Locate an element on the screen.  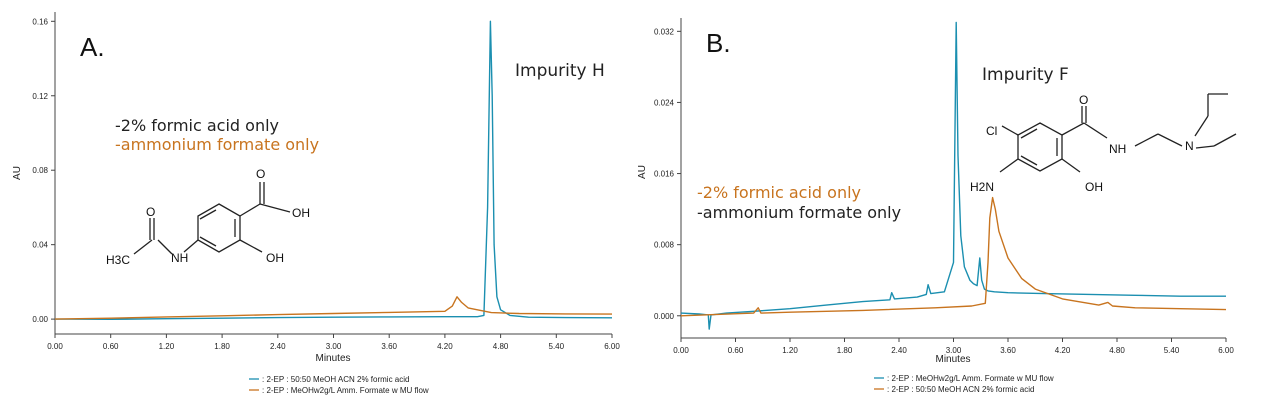
y-ticks: 0.000 0.008 0.016 0.024 0.032 is located at coordinates (667, 174).